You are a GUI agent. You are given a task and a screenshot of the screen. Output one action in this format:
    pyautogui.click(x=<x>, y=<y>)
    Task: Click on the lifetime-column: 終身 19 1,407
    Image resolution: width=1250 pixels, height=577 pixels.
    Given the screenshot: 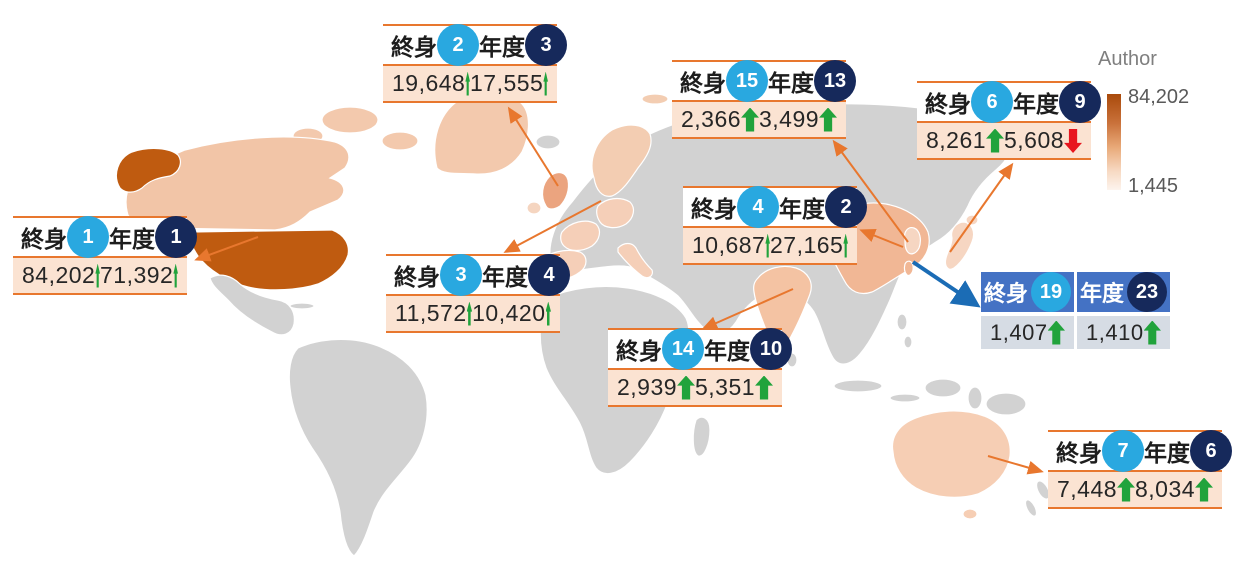 What is the action you would take?
    pyautogui.click(x=1027, y=310)
    